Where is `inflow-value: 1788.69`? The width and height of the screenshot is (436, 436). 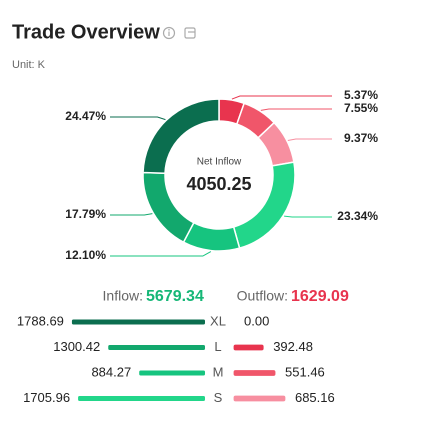 inflow-value: 1788.69 is located at coordinates (40, 320).